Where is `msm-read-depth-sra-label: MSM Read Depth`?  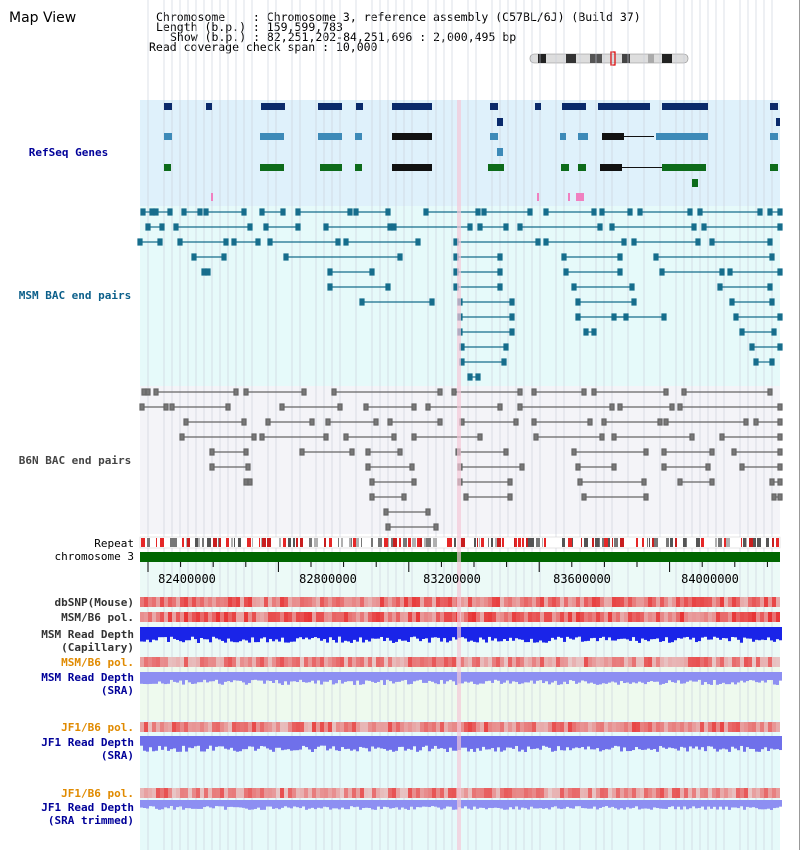
msm-read-depth-sra-label: MSM Read Depth is located at coordinates (87, 677).